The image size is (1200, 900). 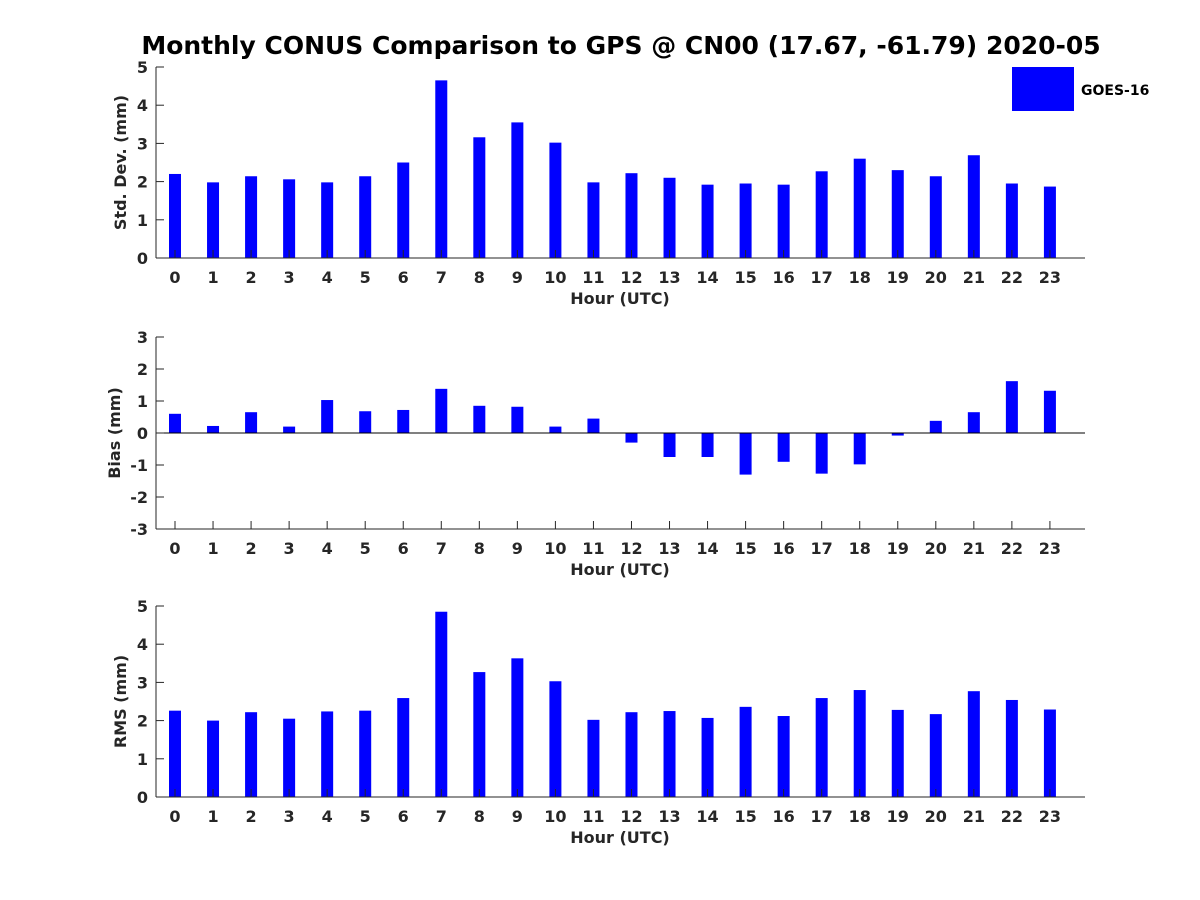 I want to click on rms-x-tick-label: 5, so click(x=365, y=816).